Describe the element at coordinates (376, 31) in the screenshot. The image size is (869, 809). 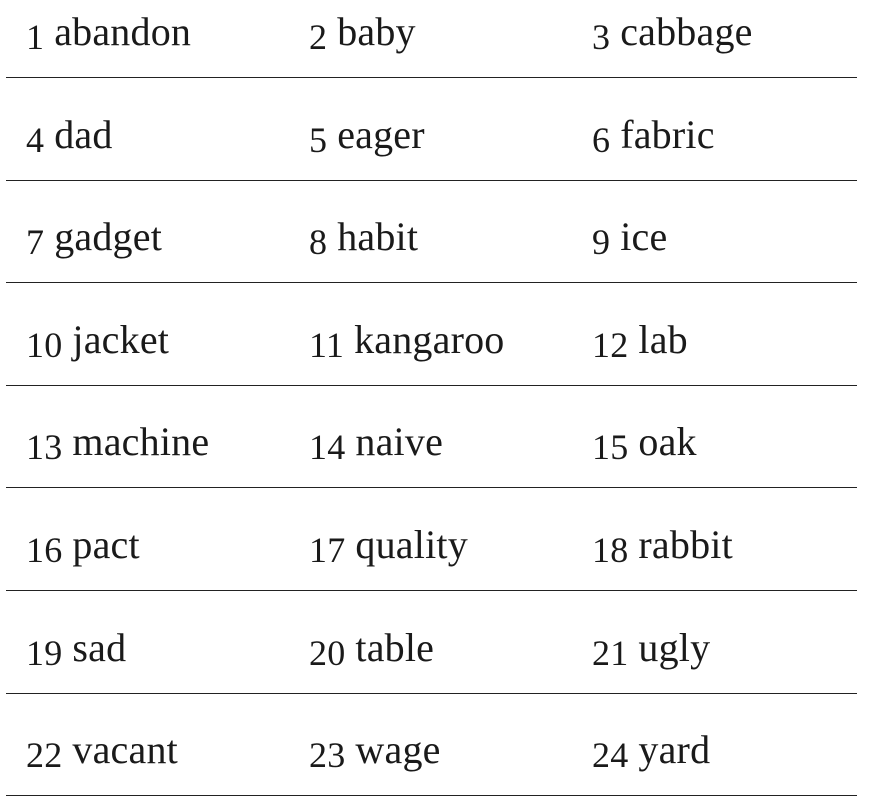
I see `word-text: baby` at that location.